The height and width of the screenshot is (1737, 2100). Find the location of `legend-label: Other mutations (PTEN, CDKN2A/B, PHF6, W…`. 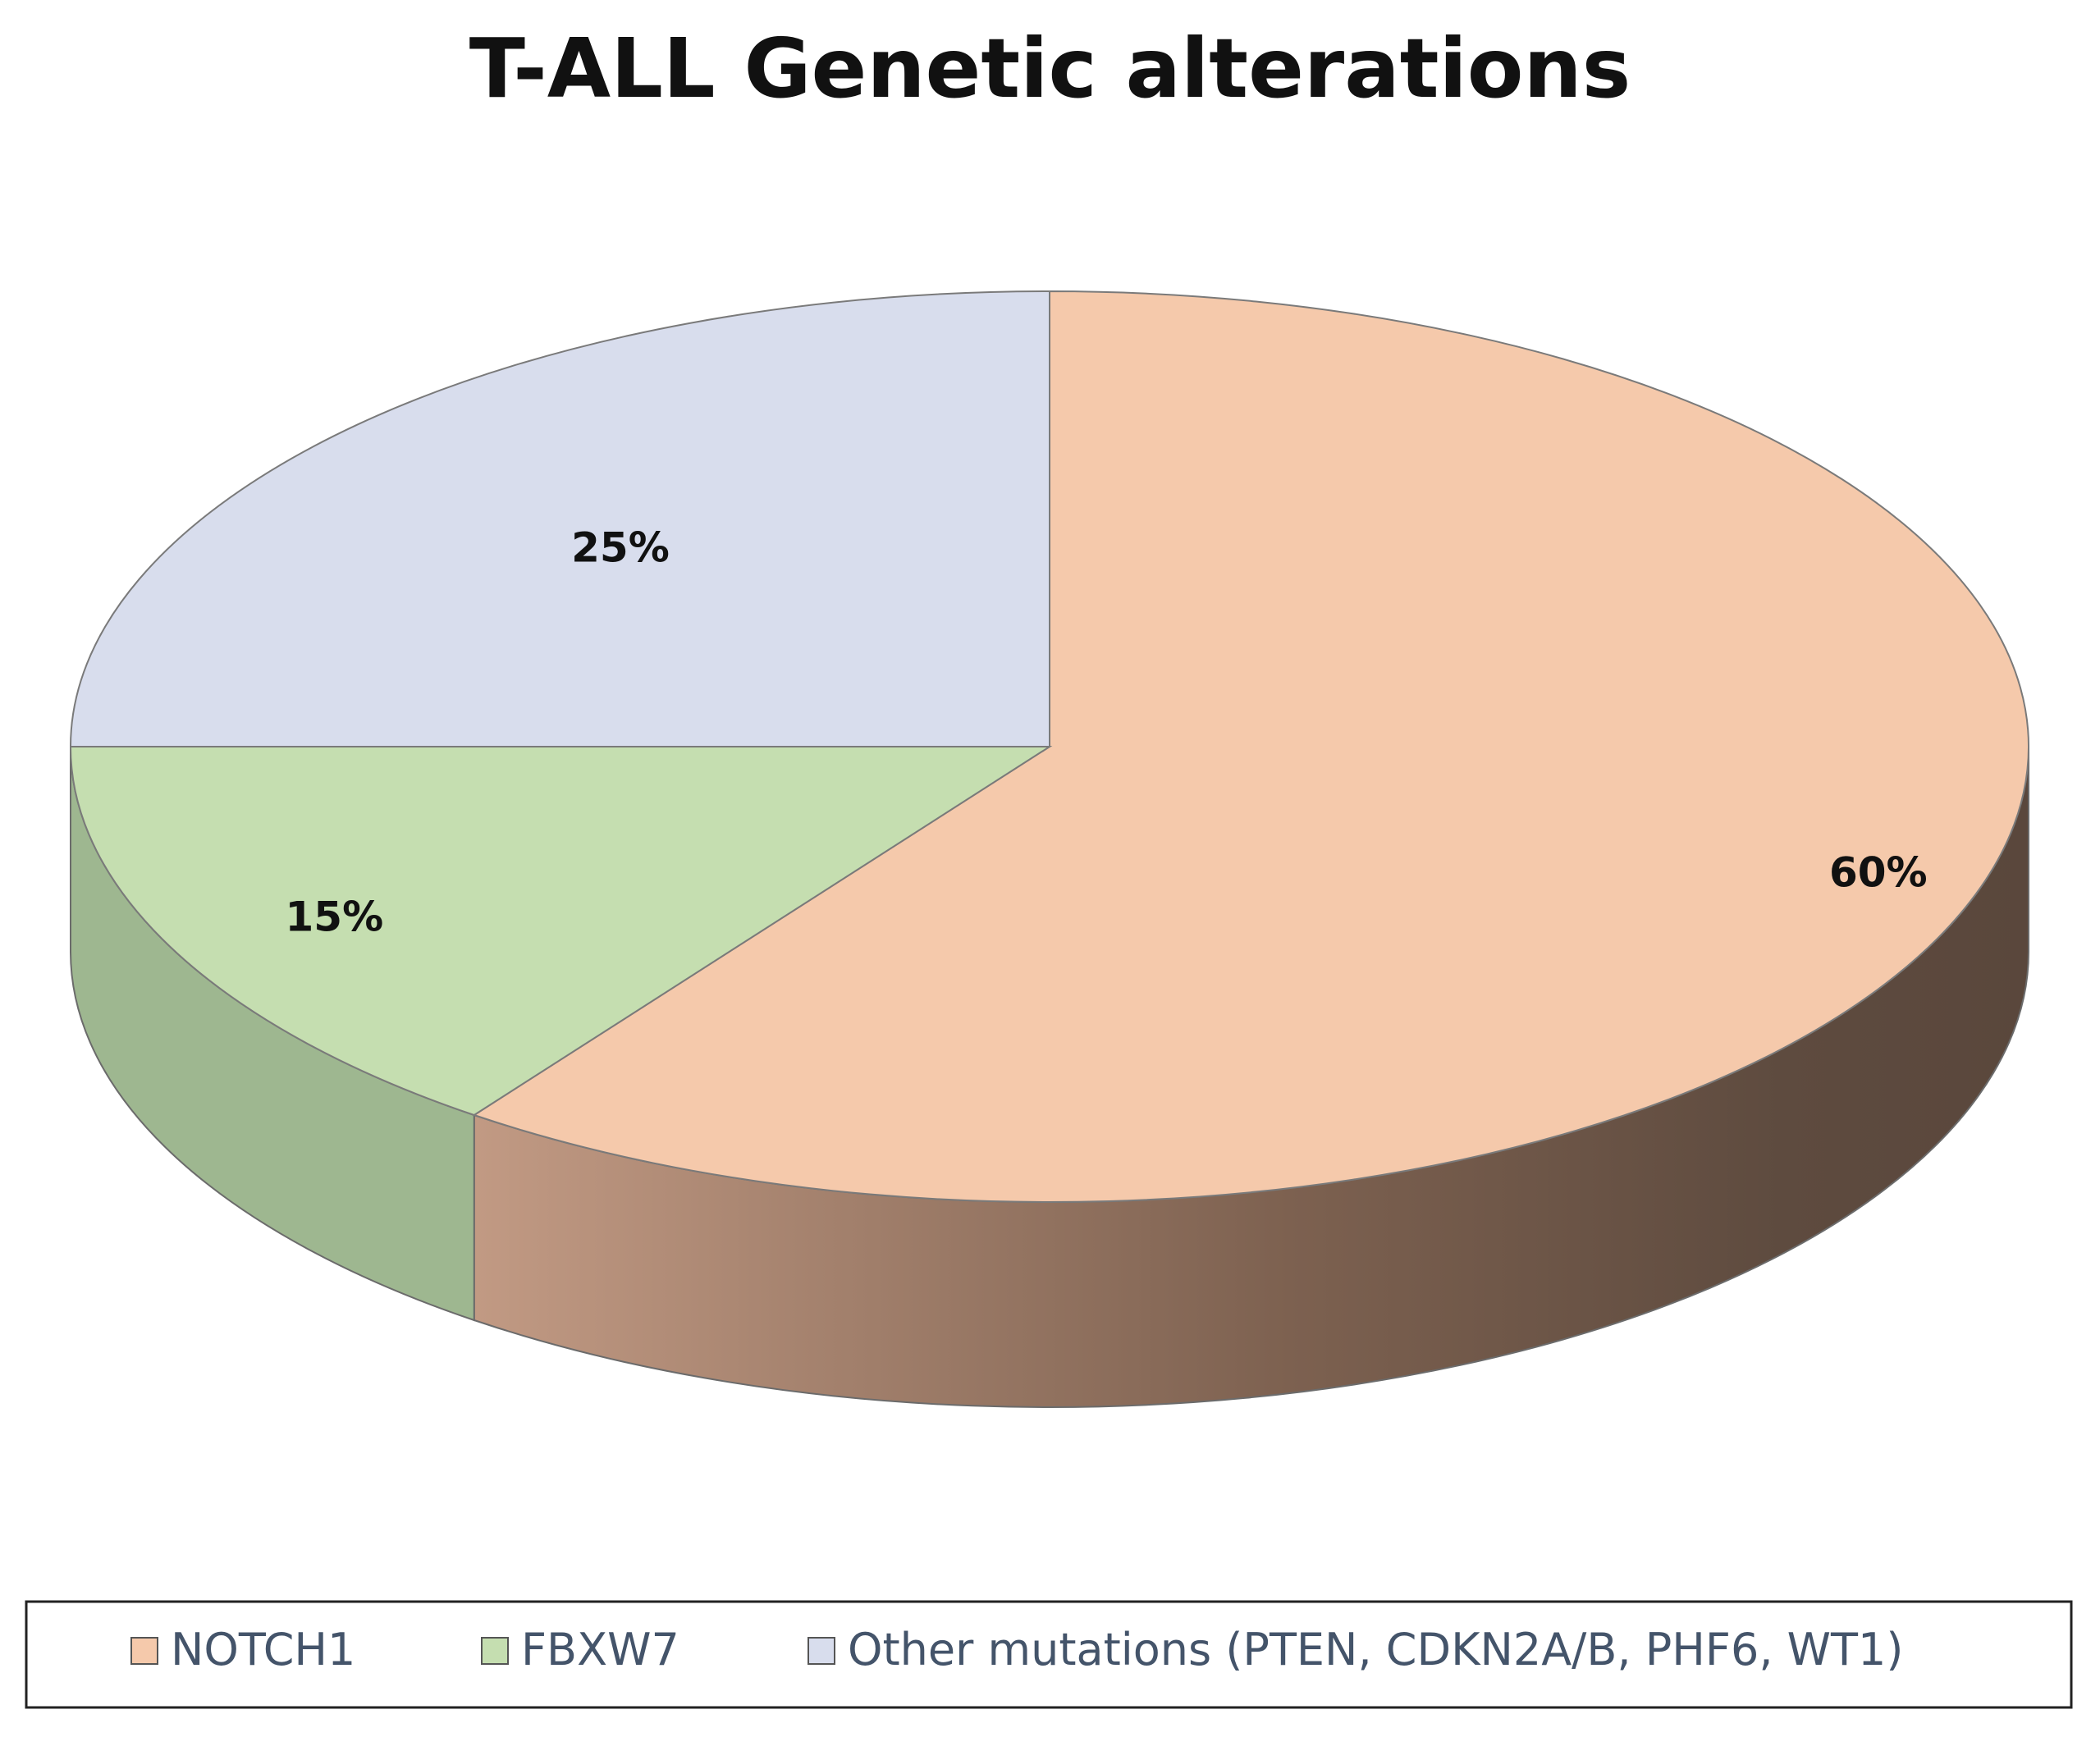

legend-label: Other mutations (PTEN, CDKN2A/B, PHF6, W… is located at coordinates (1375, 1649).